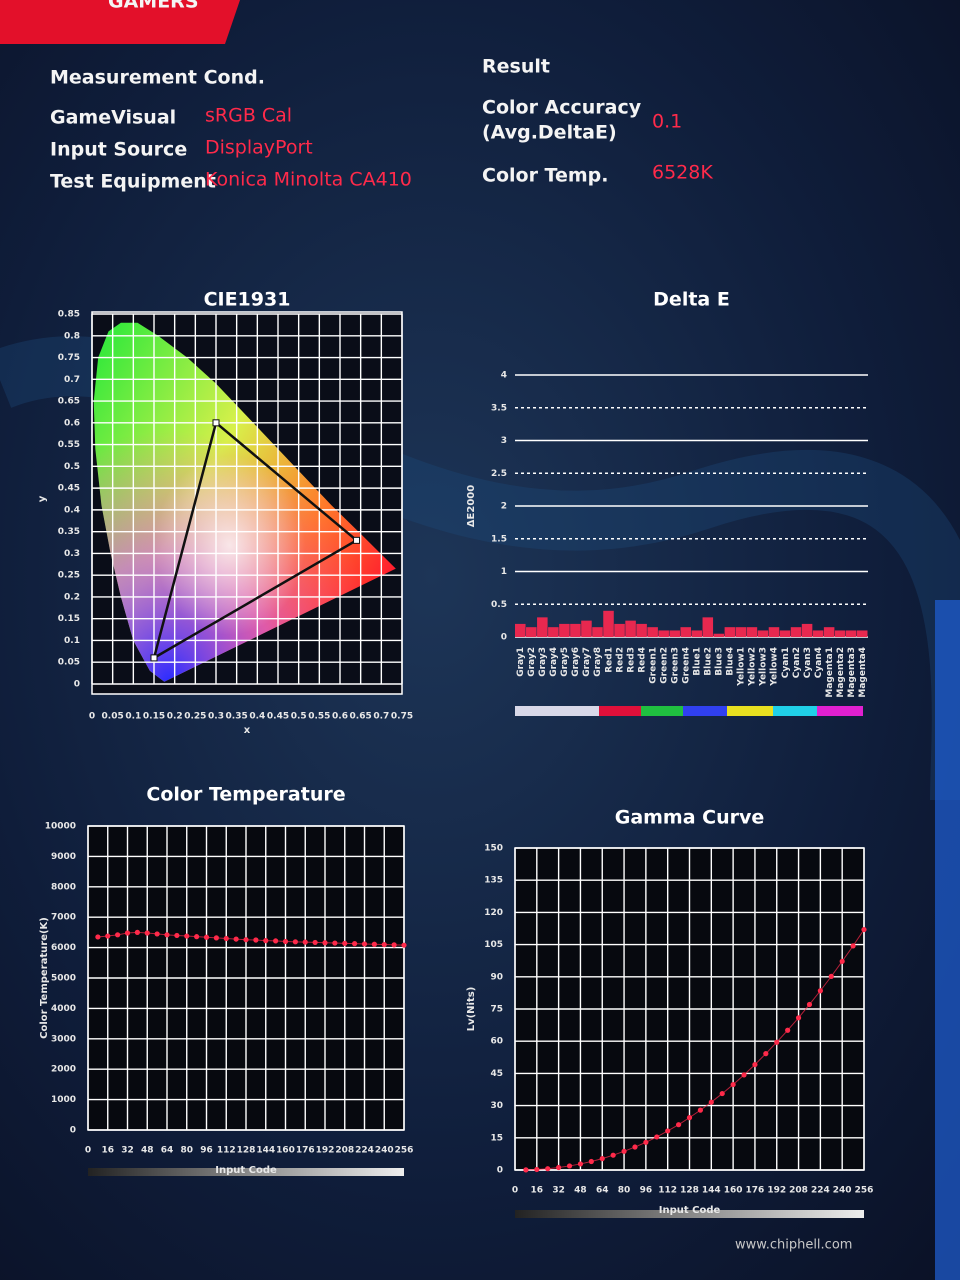 This screenshot has height=1280, width=960. What do you see at coordinates (72, 554) in the screenshot?
I see `y-tick-label: 0.3` at bounding box center [72, 554].